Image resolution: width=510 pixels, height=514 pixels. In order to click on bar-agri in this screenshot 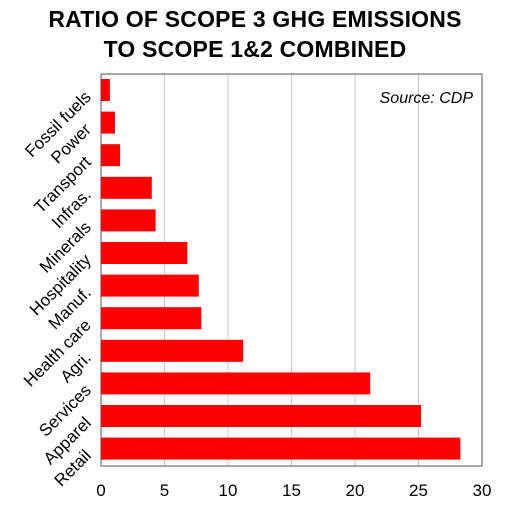, I will do `click(172, 350)`.